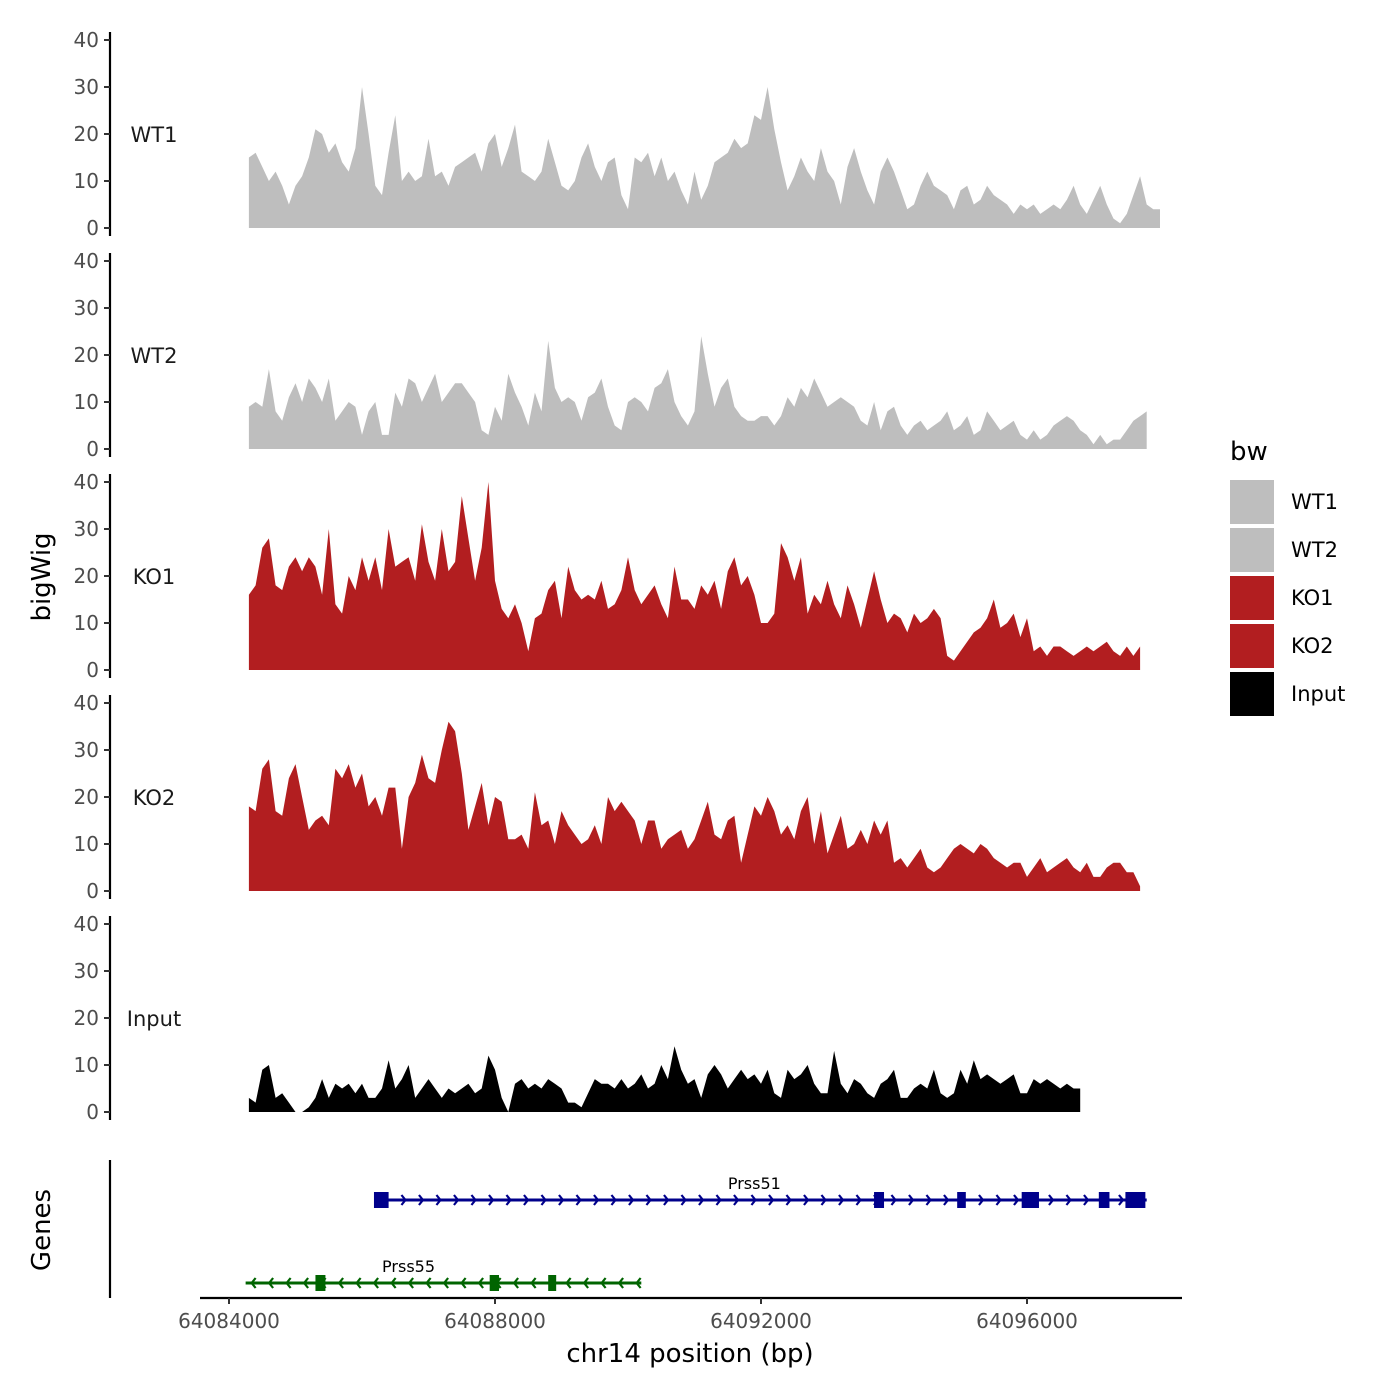  What do you see at coordinates (694, 576) in the screenshot?
I see `area-ko1` at bounding box center [694, 576].